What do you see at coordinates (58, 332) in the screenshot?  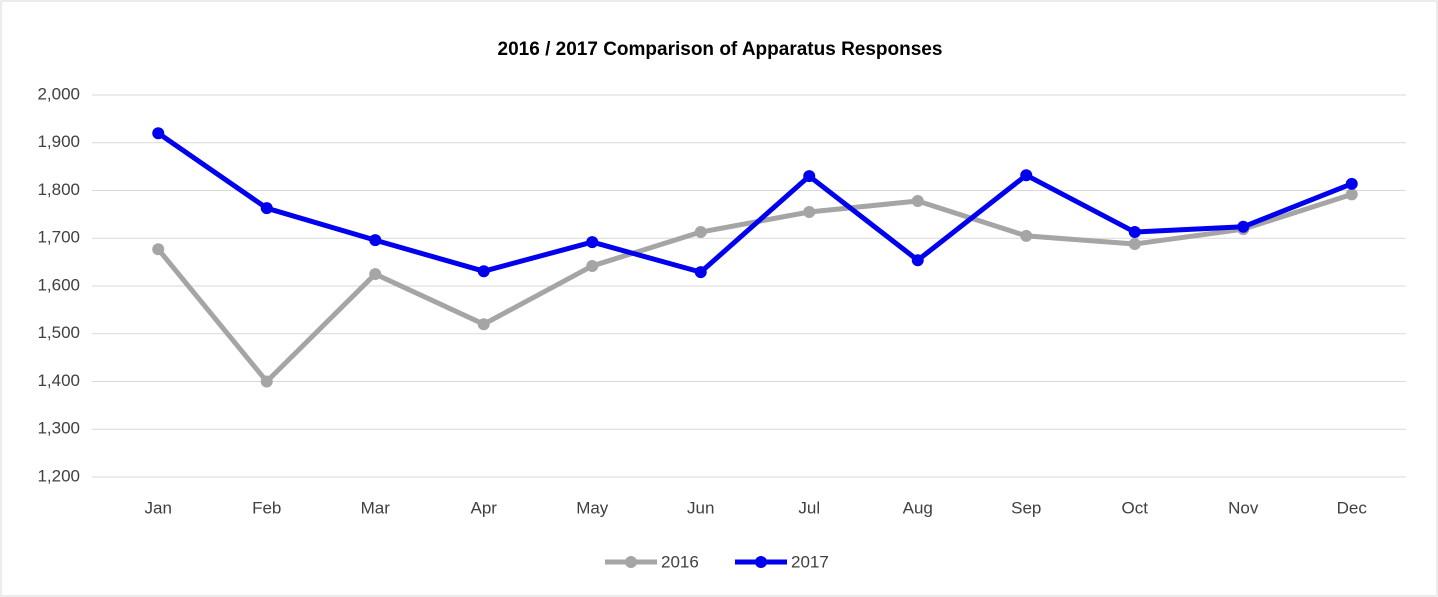 I see `y-tick-label: 1,500` at bounding box center [58, 332].